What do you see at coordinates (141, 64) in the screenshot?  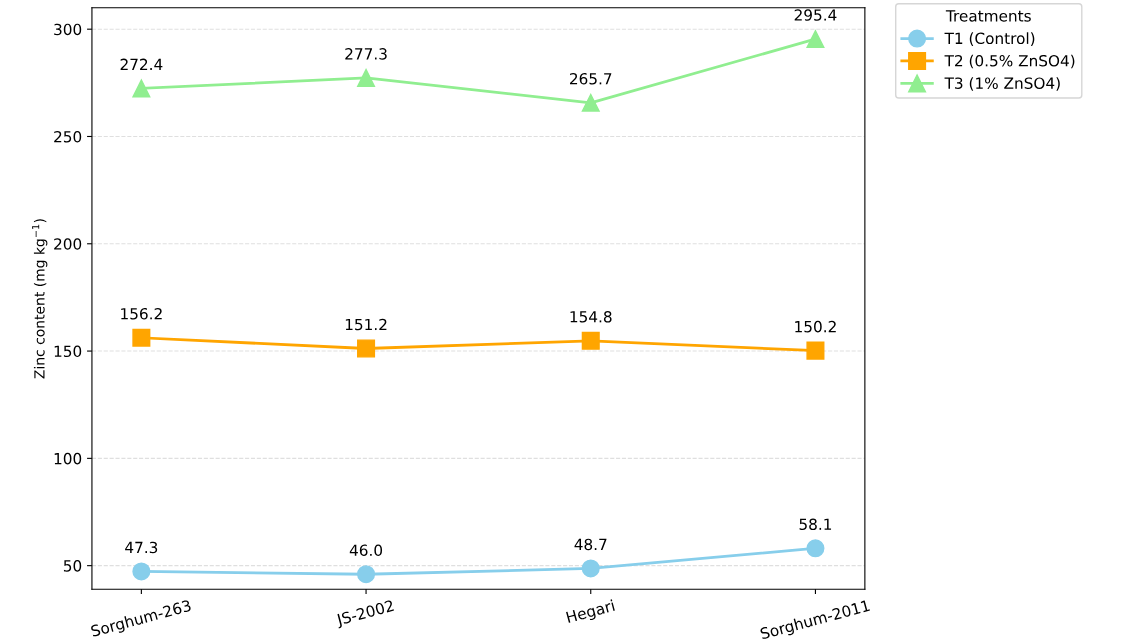 I see `data-label: 272.4` at bounding box center [141, 64].